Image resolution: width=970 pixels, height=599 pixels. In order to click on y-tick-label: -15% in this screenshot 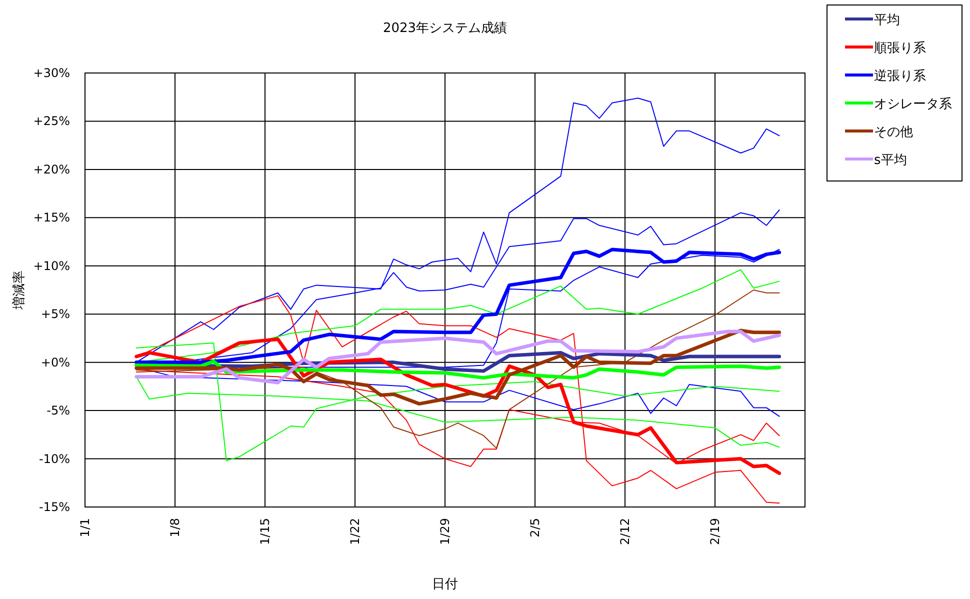, I will do `click(54, 507)`.